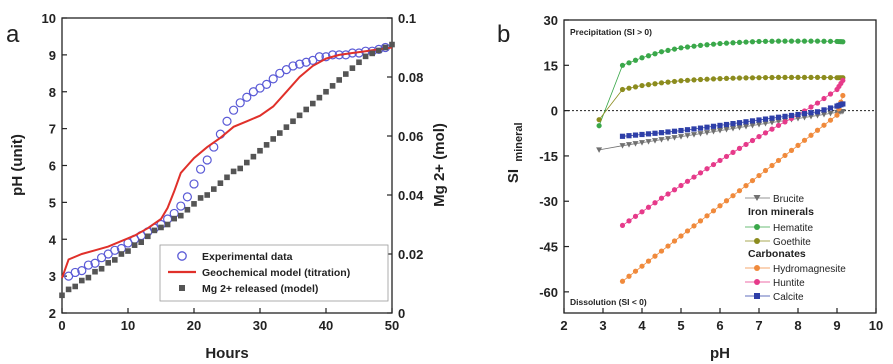 This screenshot has height=364, width=893. What do you see at coordinates (260, 325) in the screenshot?
I see `x-tick-label-a: 30` at bounding box center [260, 325].